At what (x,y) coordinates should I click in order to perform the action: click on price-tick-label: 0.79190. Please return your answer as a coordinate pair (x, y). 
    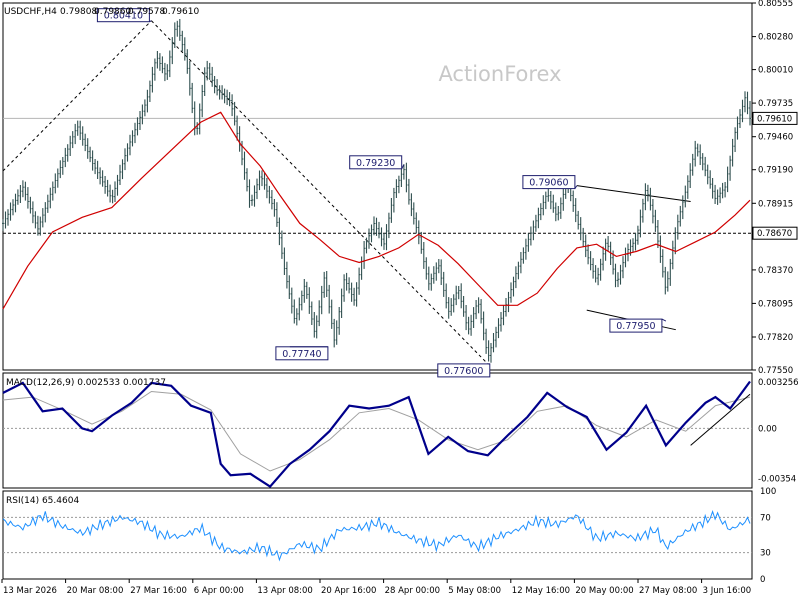
    Looking at the image, I should click on (775, 171).